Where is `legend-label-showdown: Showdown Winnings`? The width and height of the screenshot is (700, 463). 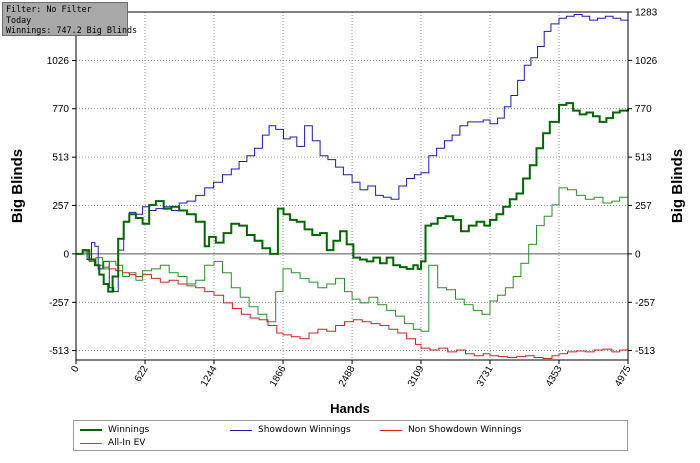
legend-label-showdown: Showdown Winnings is located at coordinates (304, 430).